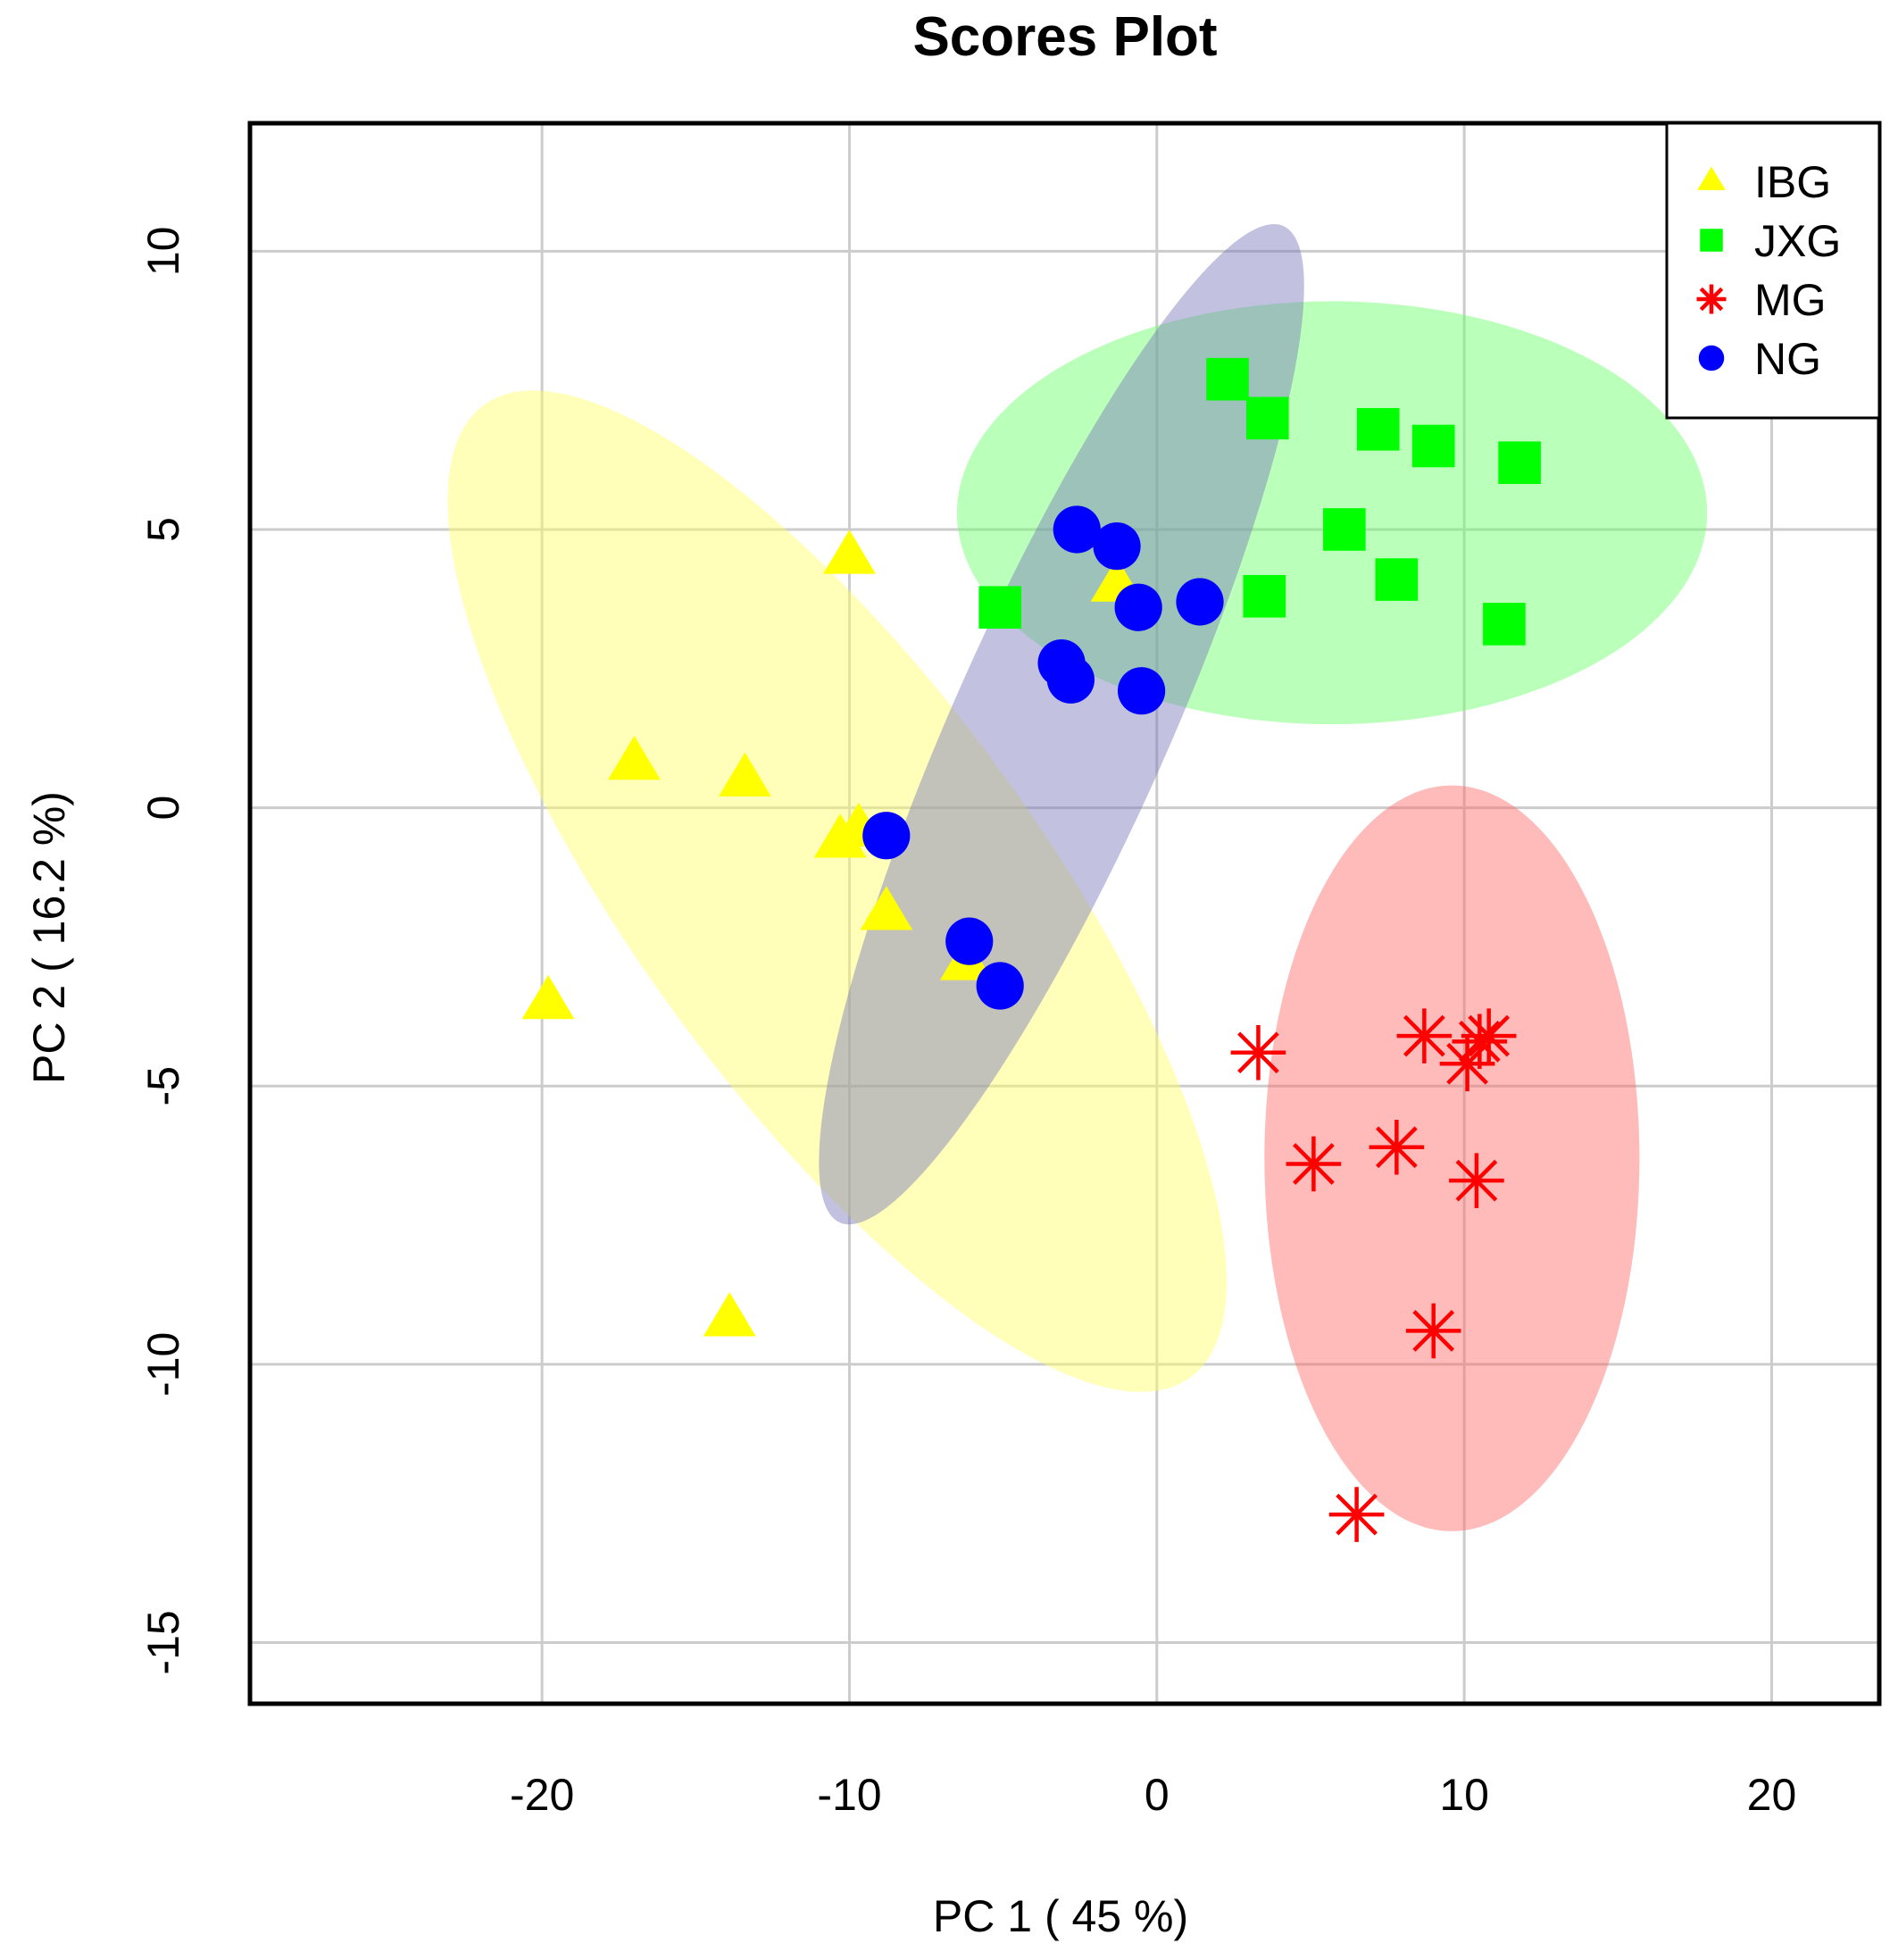 The height and width of the screenshot is (1960, 1898). What do you see at coordinates (1711, 358) in the screenshot?
I see `legend-marker-ng` at bounding box center [1711, 358].